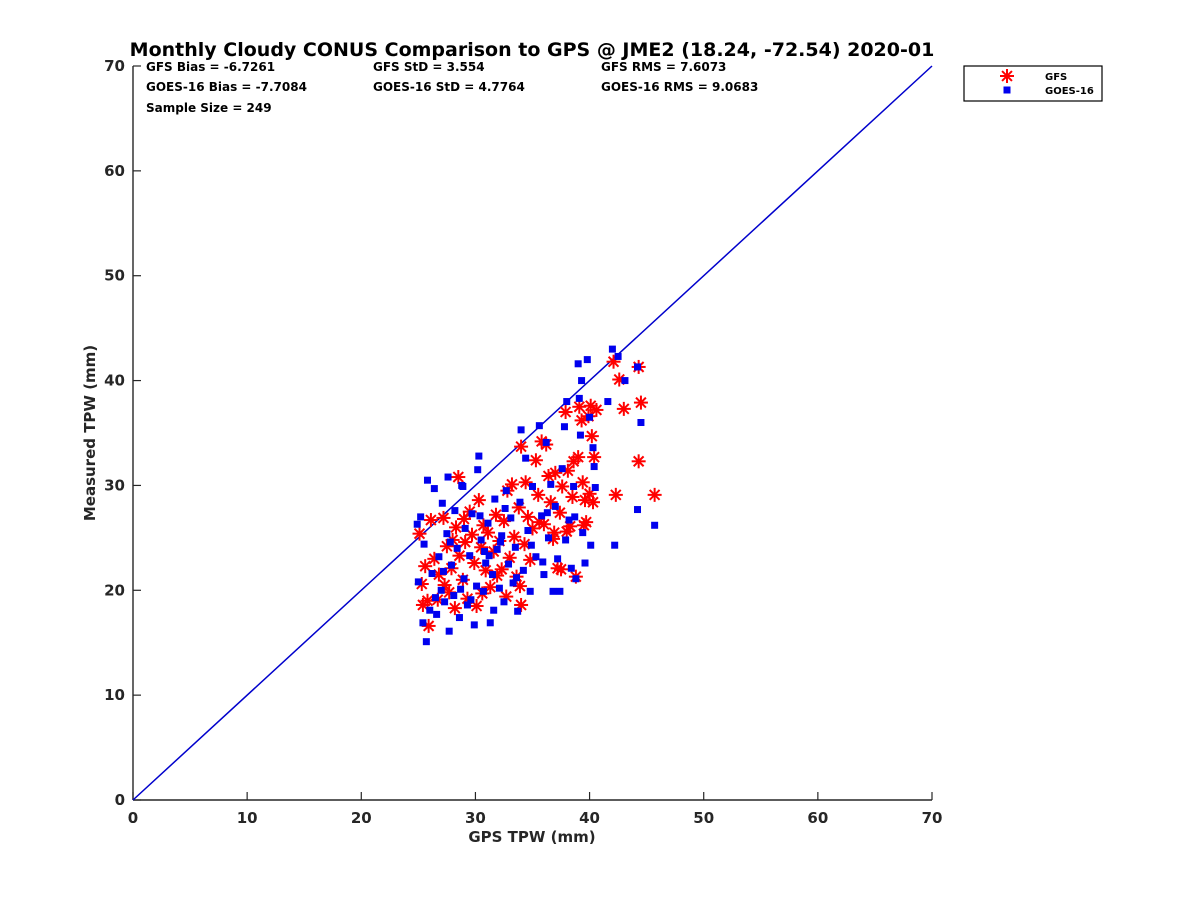  What do you see at coordinates (1033, 83) in the screenshot?
I see `legend-box` at bounding box center [1033, 83].